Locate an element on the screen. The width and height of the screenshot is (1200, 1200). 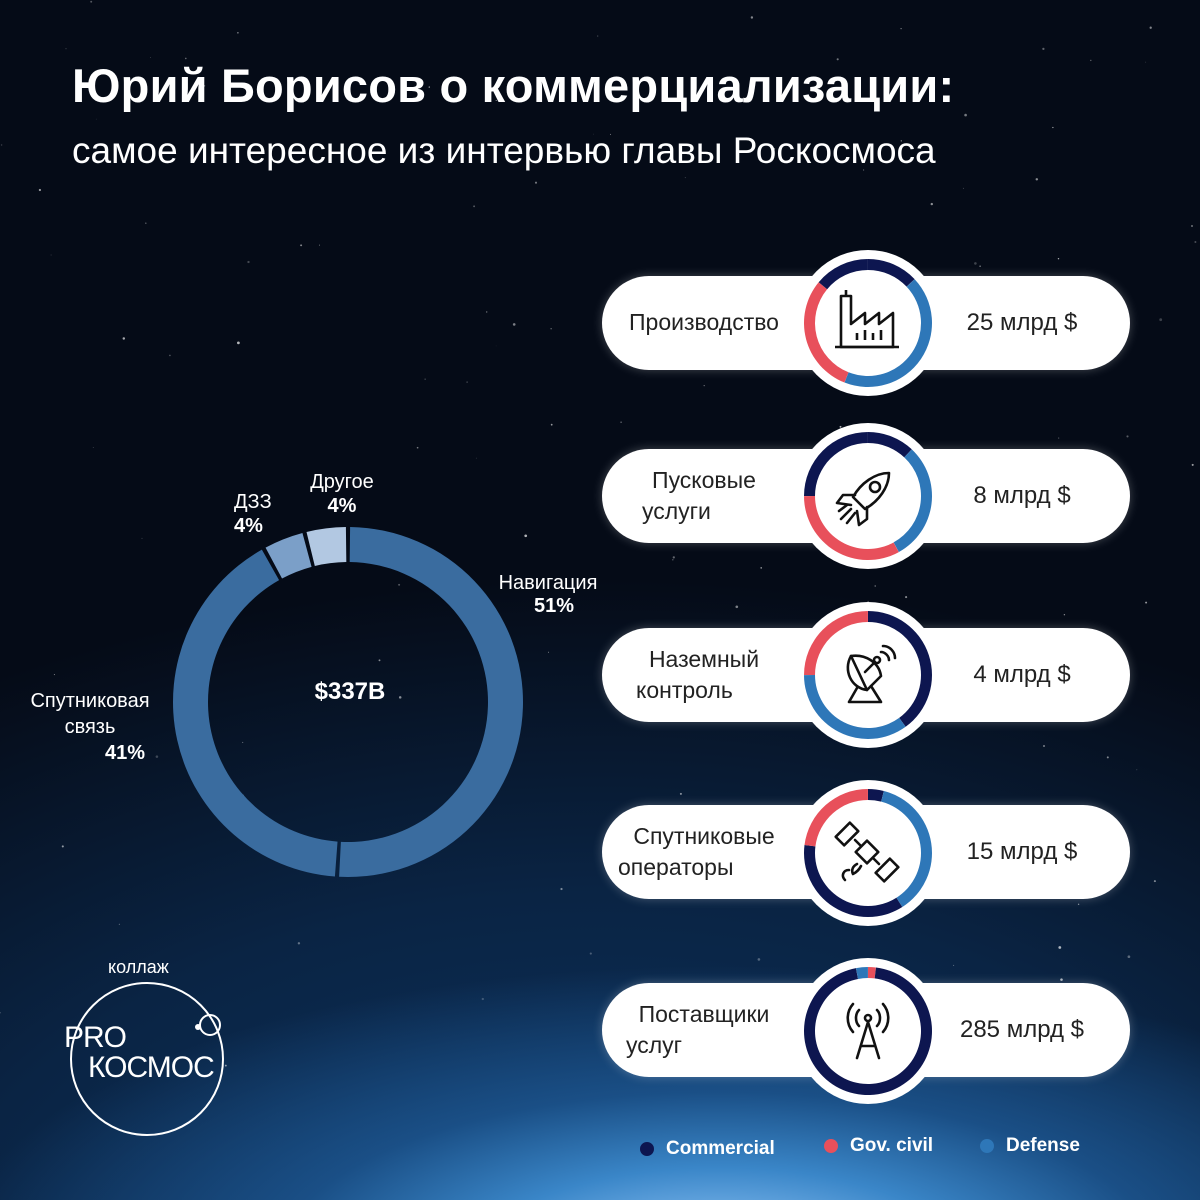
legend-item-commercial: Commercial is located at coordinates (707, 1149).